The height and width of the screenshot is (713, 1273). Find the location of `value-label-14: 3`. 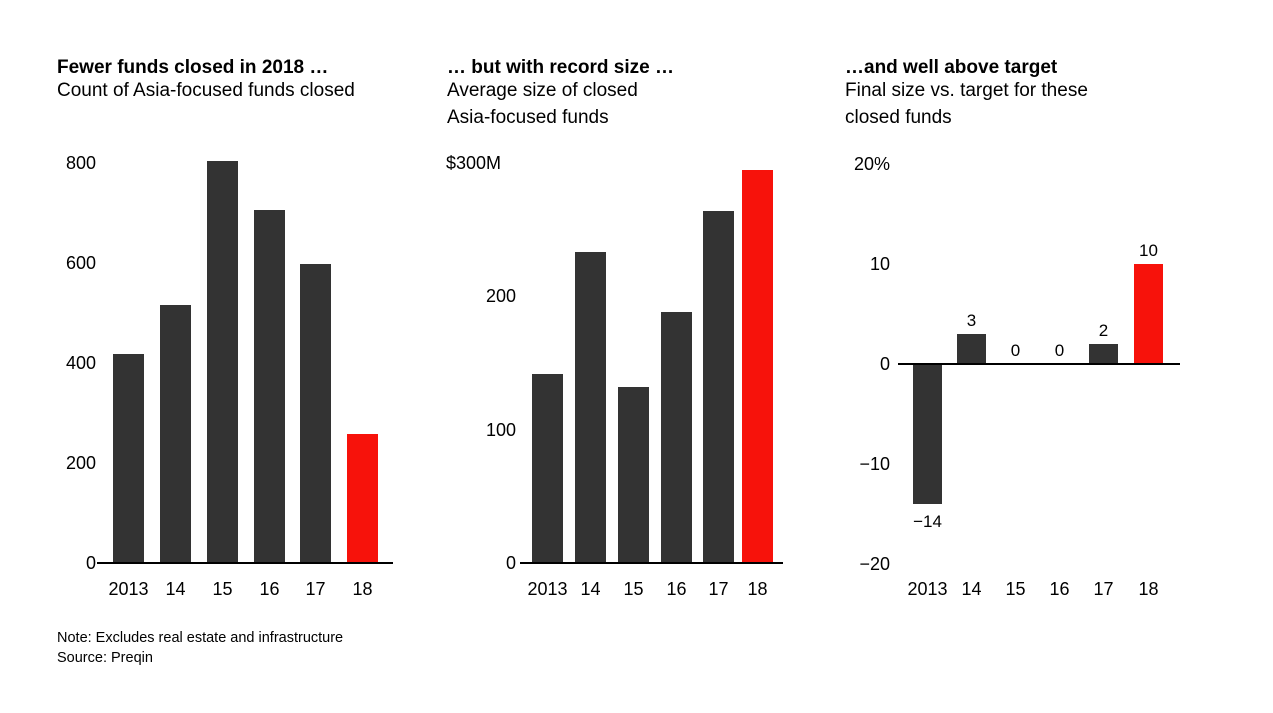

value-label-14: 3 is located at coordinates (971, 320).